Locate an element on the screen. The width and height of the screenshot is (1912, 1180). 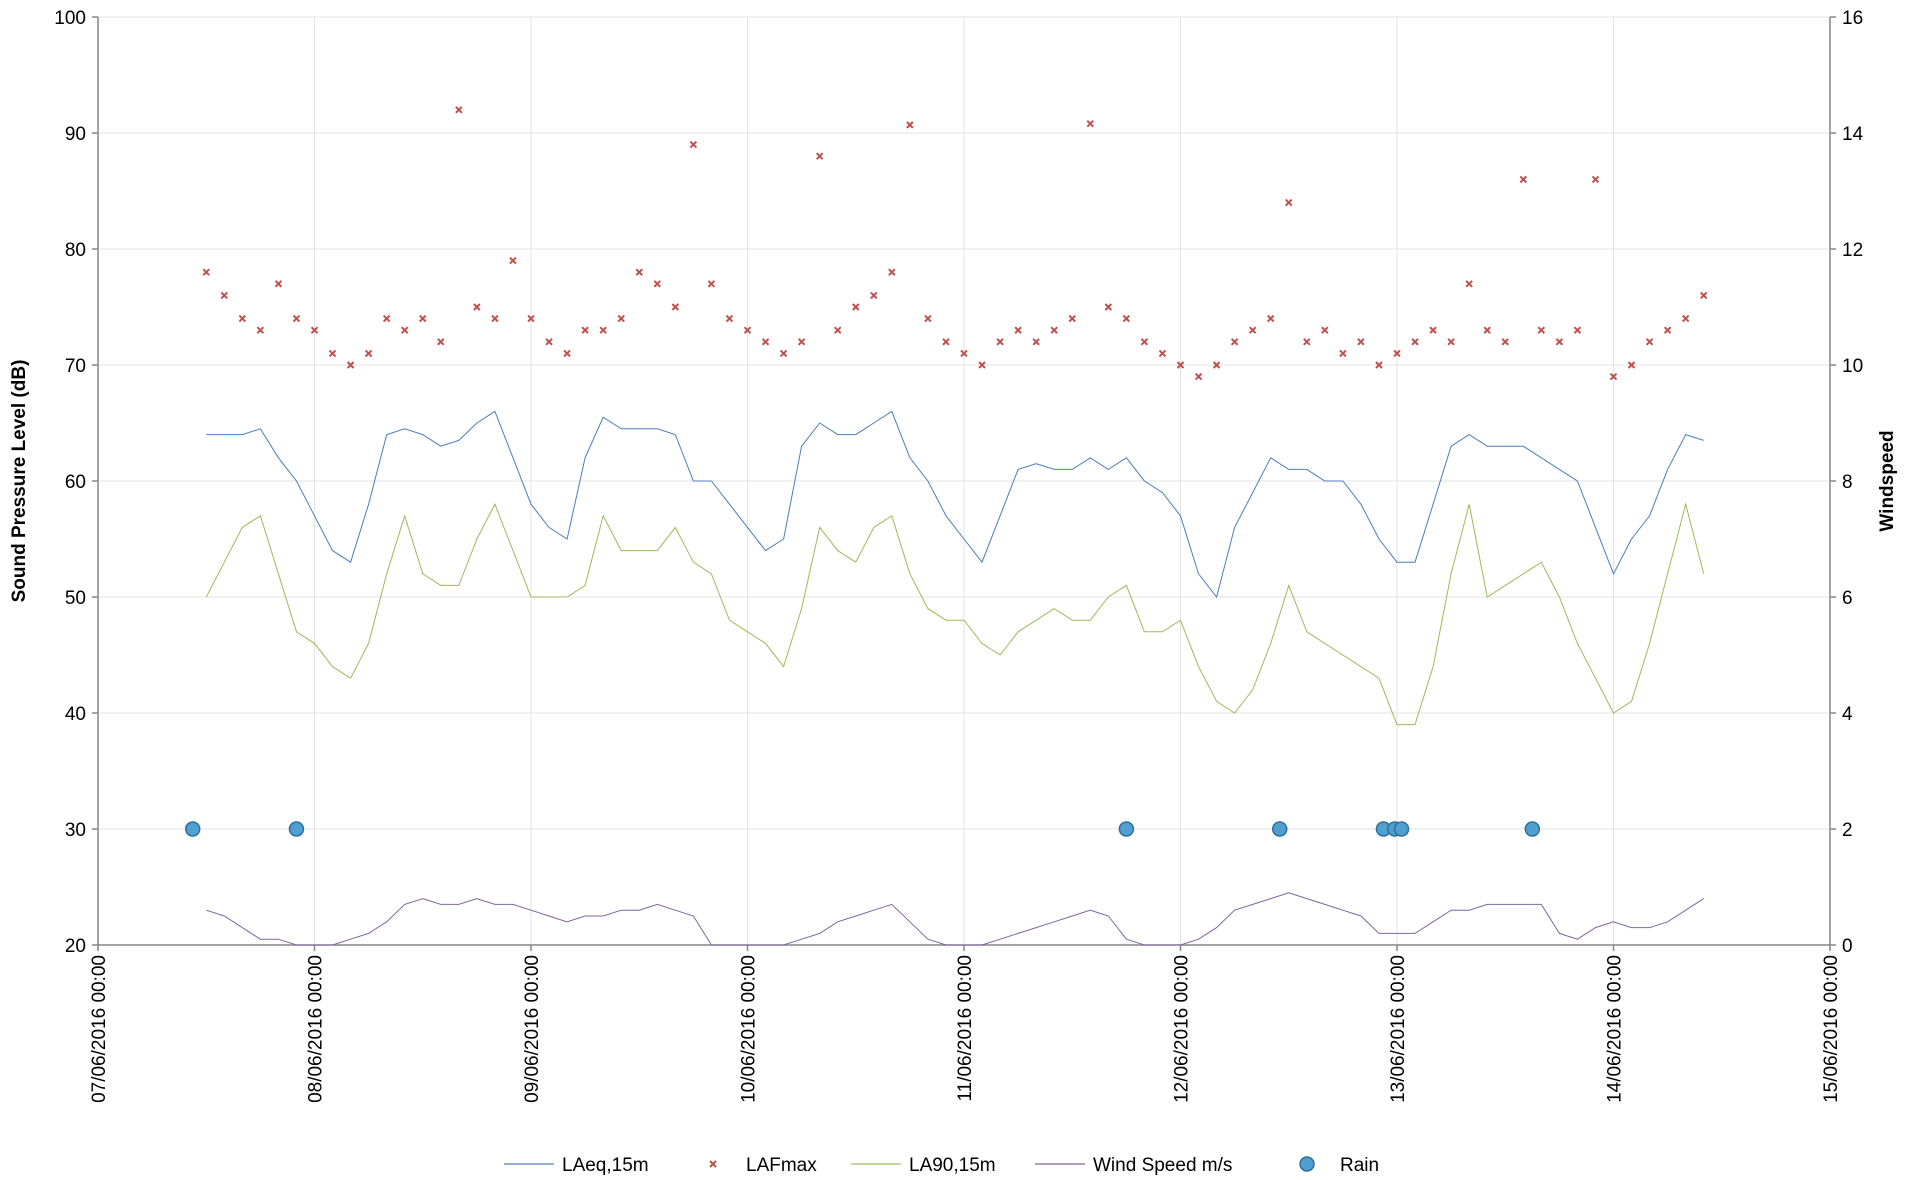
legend-item: LAeq,15m is located at coordinates (576, 1165).